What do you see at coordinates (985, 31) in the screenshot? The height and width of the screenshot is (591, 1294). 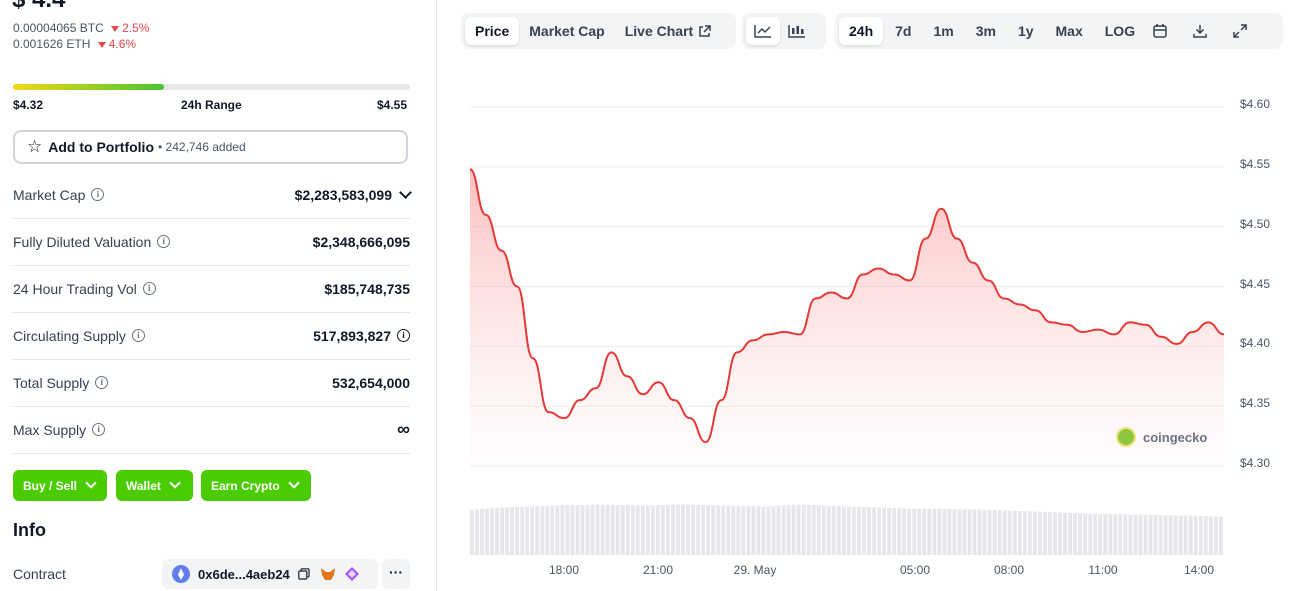 I see `tab-3m: 3m` at bounding box center [985, 31].